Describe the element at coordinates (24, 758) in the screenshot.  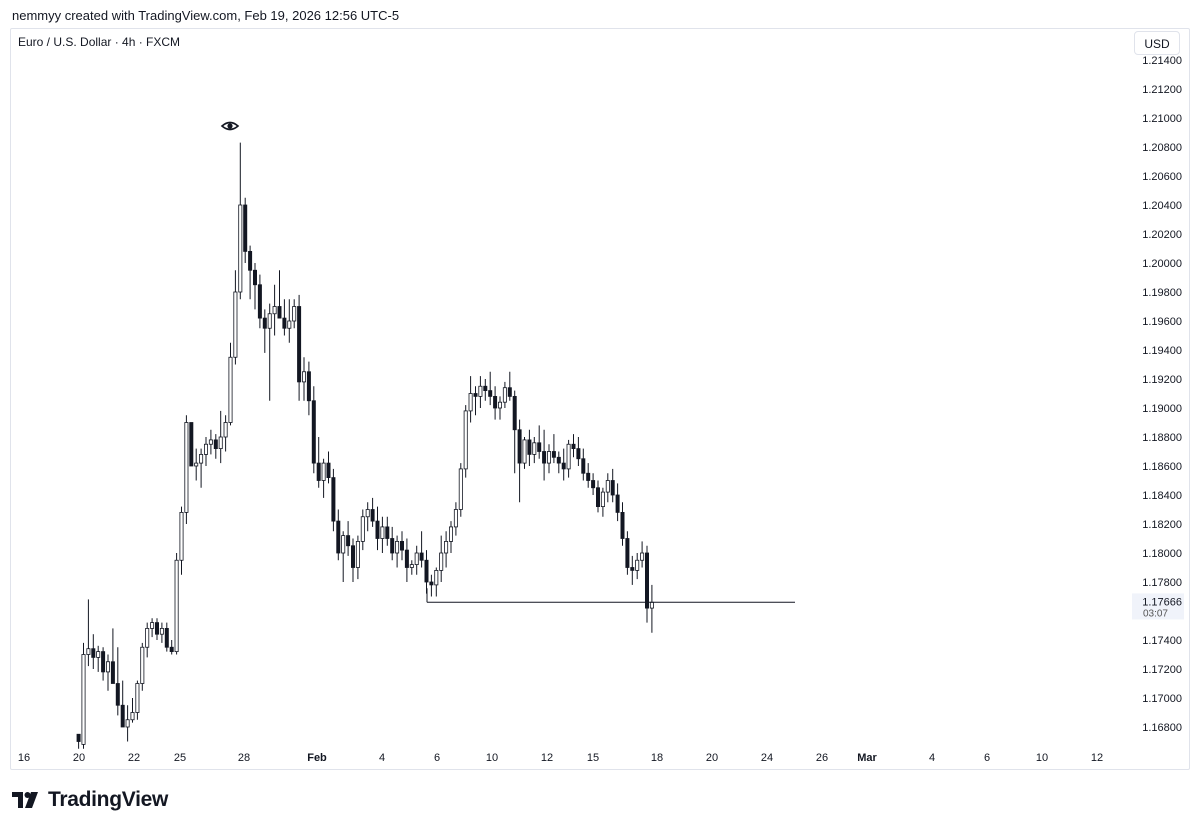
I see `time-tick-label: 16` at that location.